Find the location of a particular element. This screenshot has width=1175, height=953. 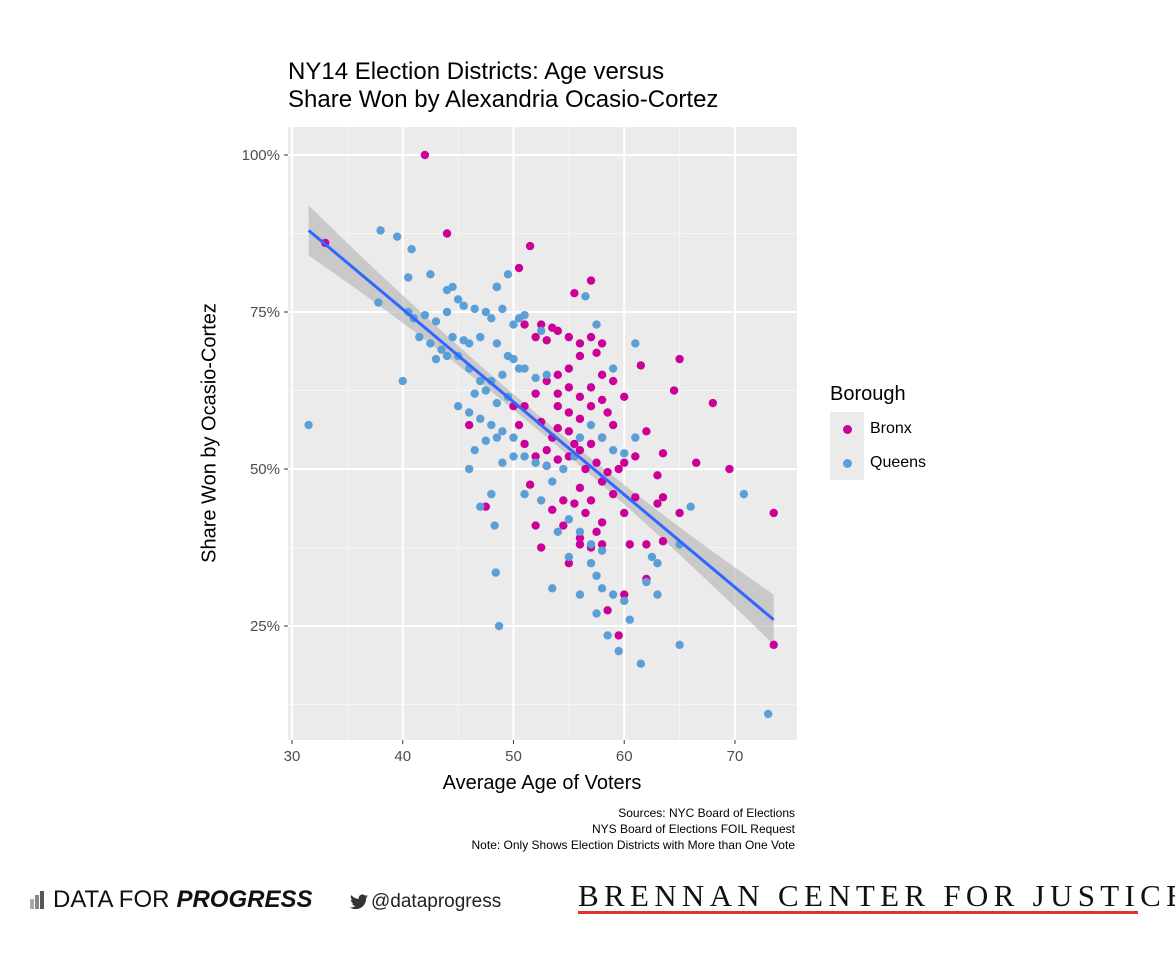

bronx-dot-icon is located at coordinates (847, 429).